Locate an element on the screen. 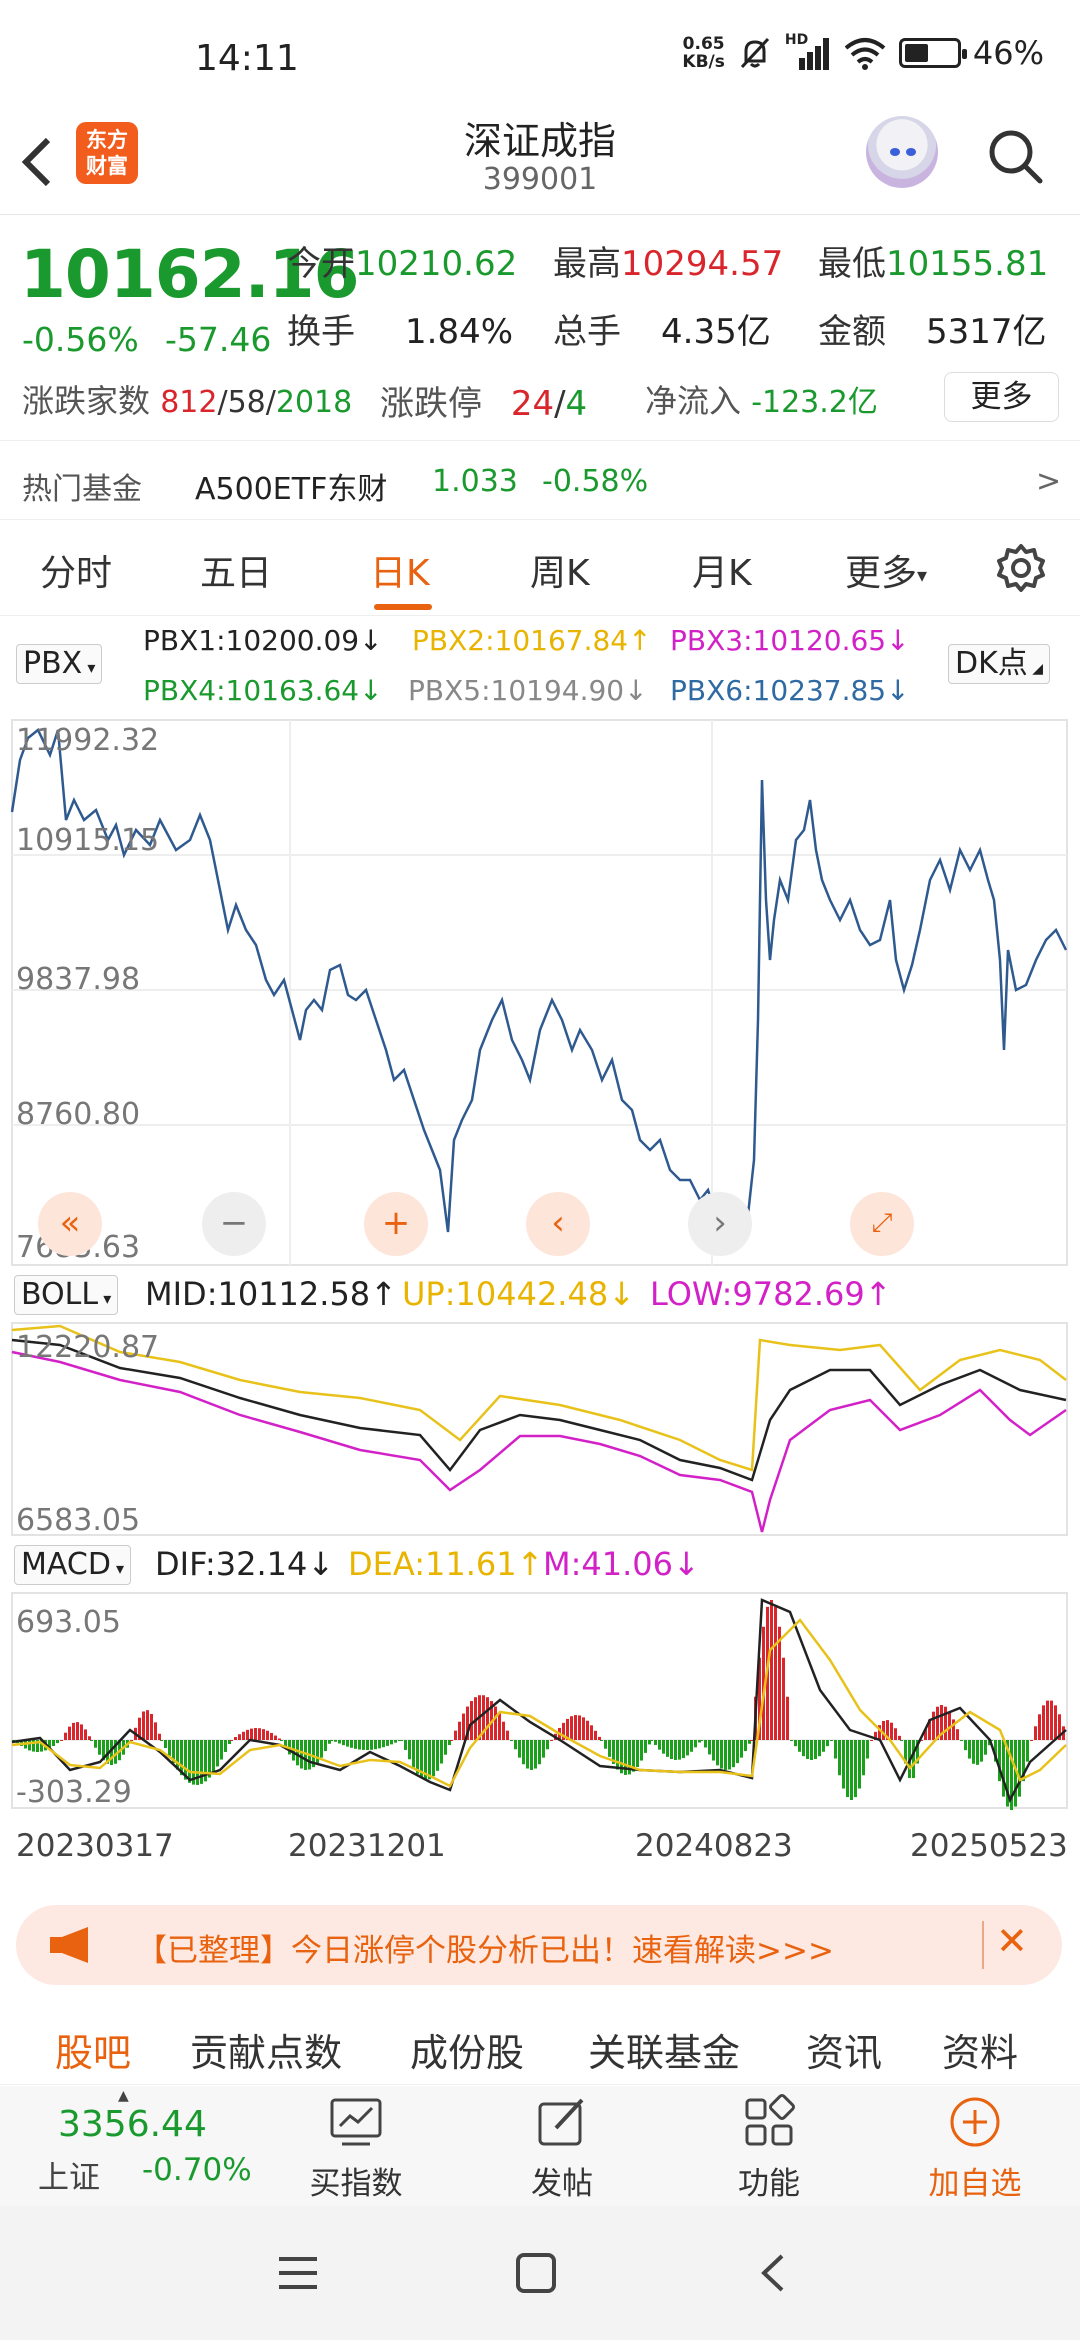 The width and height of the screenshot is (1080, 2340). announcement-banner: 【已整理】今日涨停个股分析已出！速看解读>>> ✕ is located at coordinates (539, 1945).